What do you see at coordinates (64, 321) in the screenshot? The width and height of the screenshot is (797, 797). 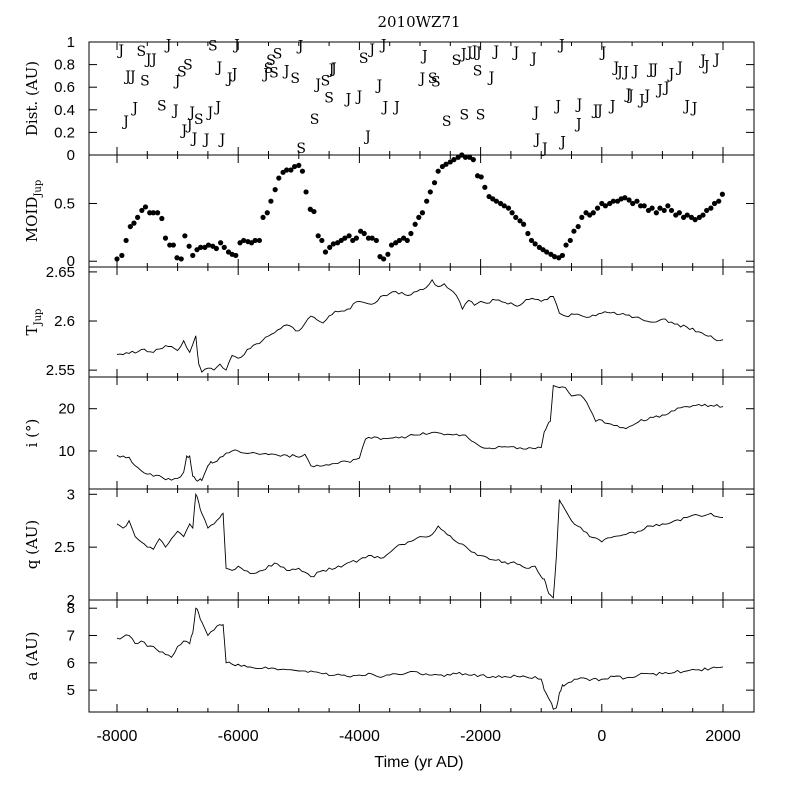 I see `y-tick-label: 2.6` at bounding box center [64, 321].